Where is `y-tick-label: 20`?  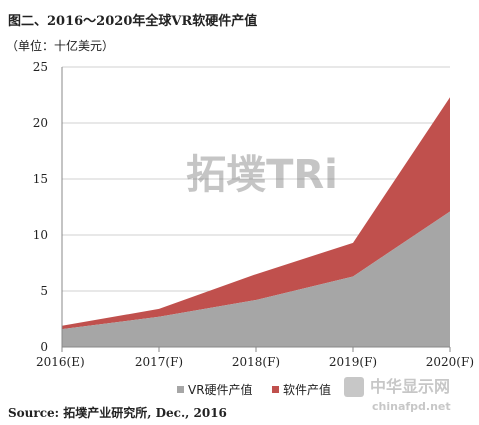 y-tick-label: 20 is located at coordinates (40, 123).